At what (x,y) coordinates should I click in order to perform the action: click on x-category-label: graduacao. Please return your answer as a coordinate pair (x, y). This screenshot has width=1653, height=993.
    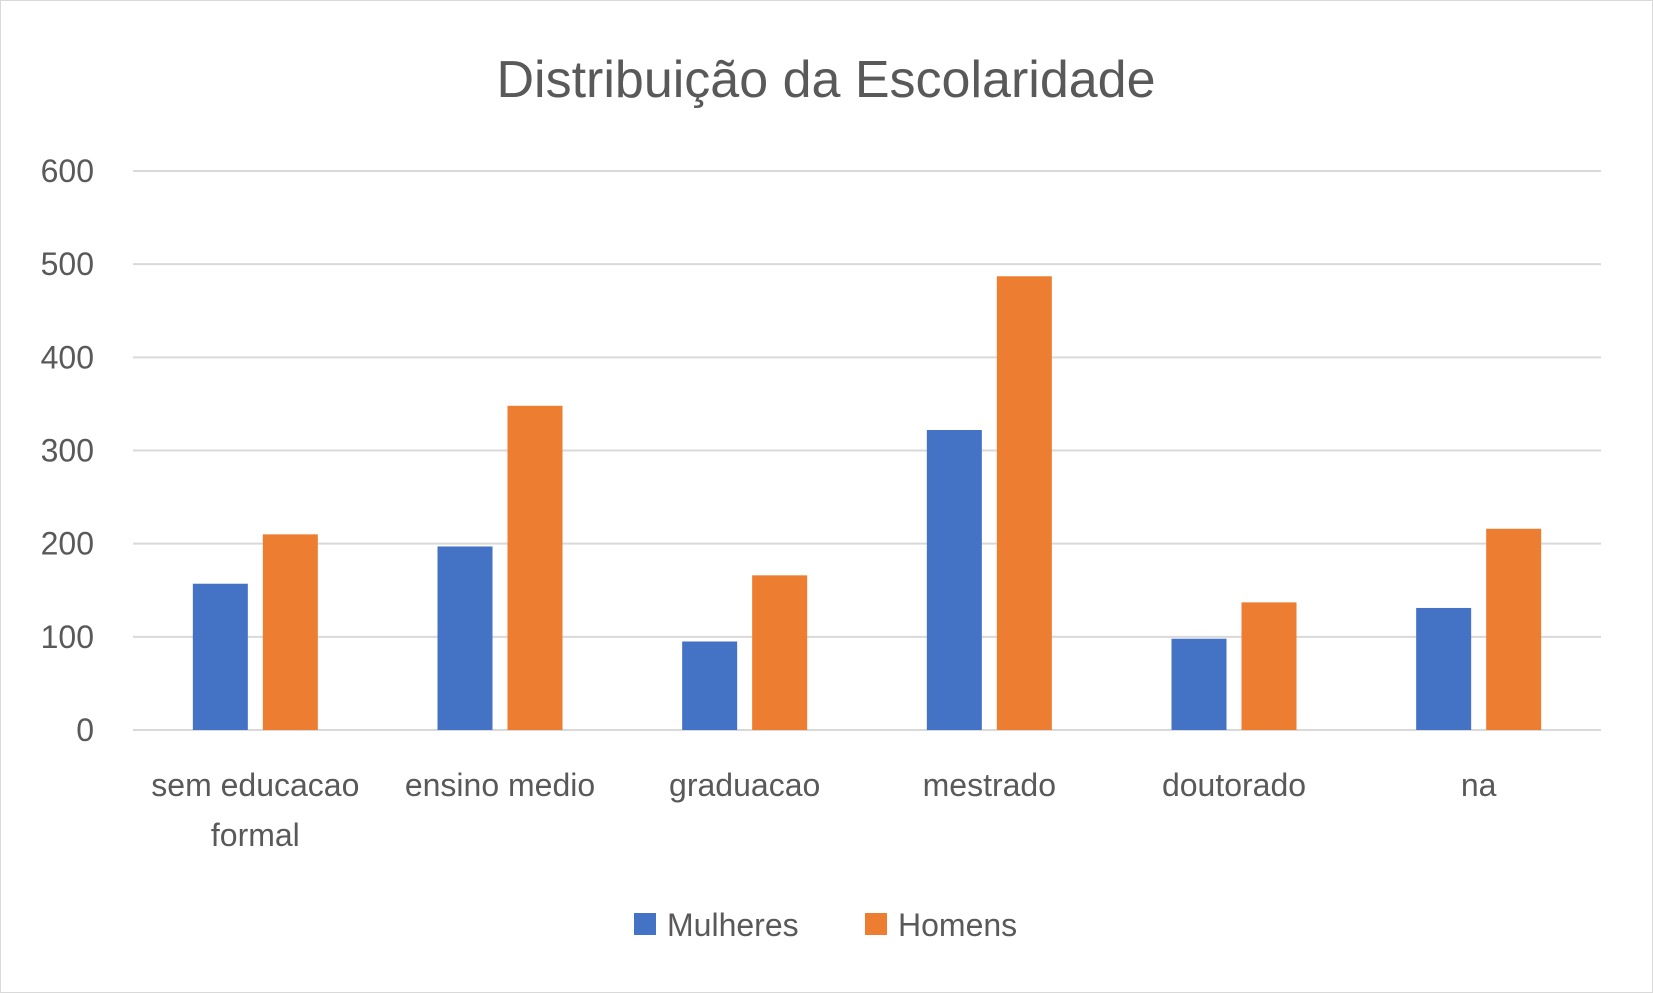
    Looking at the image, I should click on (744, 785).